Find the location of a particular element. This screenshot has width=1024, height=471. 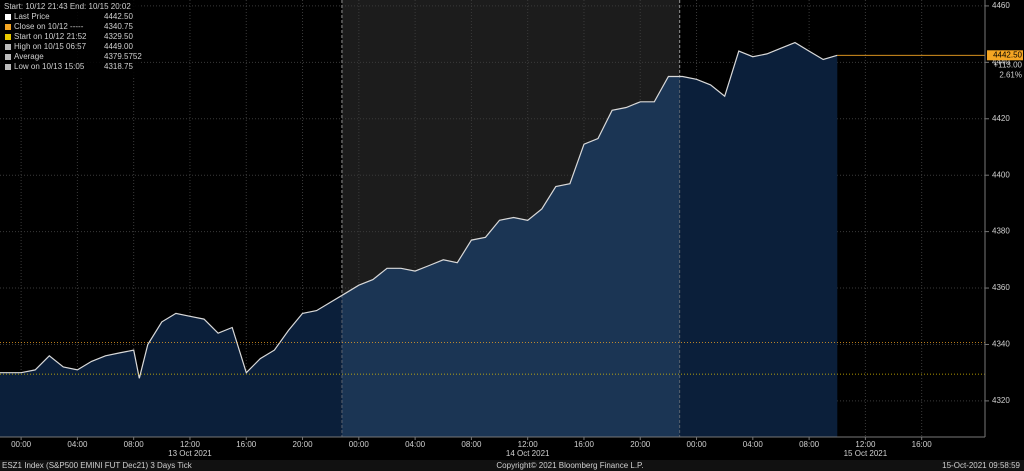

legend-box is located at coordinates (70, 38).